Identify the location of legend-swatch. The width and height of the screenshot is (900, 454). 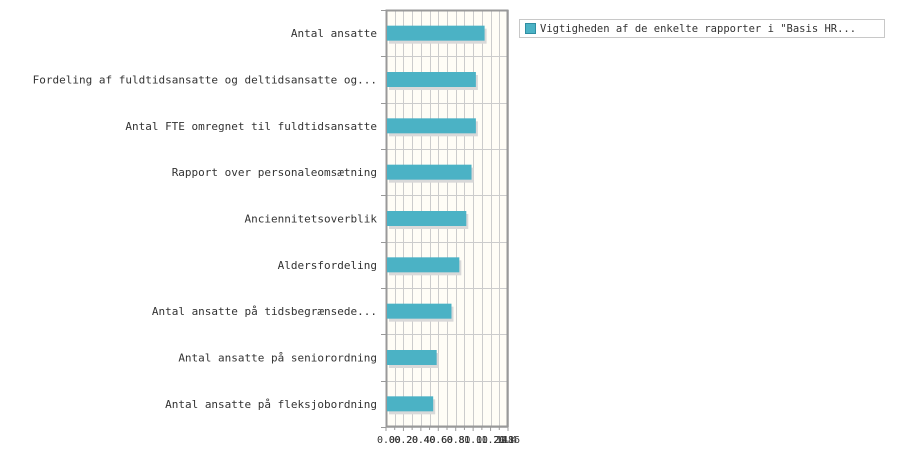
(530, 28).